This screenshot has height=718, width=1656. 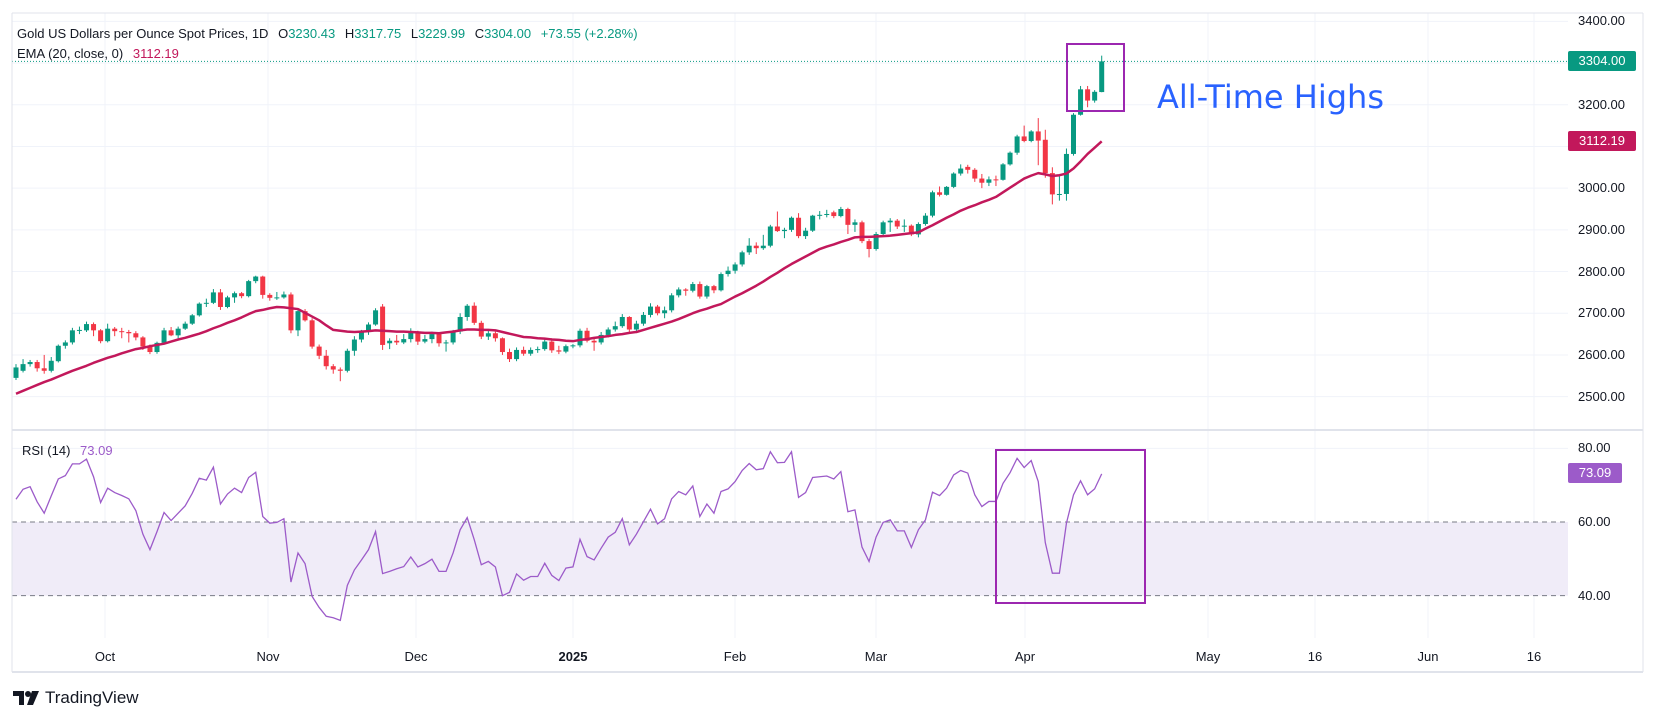 I want to click on rsi-tick-label: 40.00, so click(x=1594, y=595).